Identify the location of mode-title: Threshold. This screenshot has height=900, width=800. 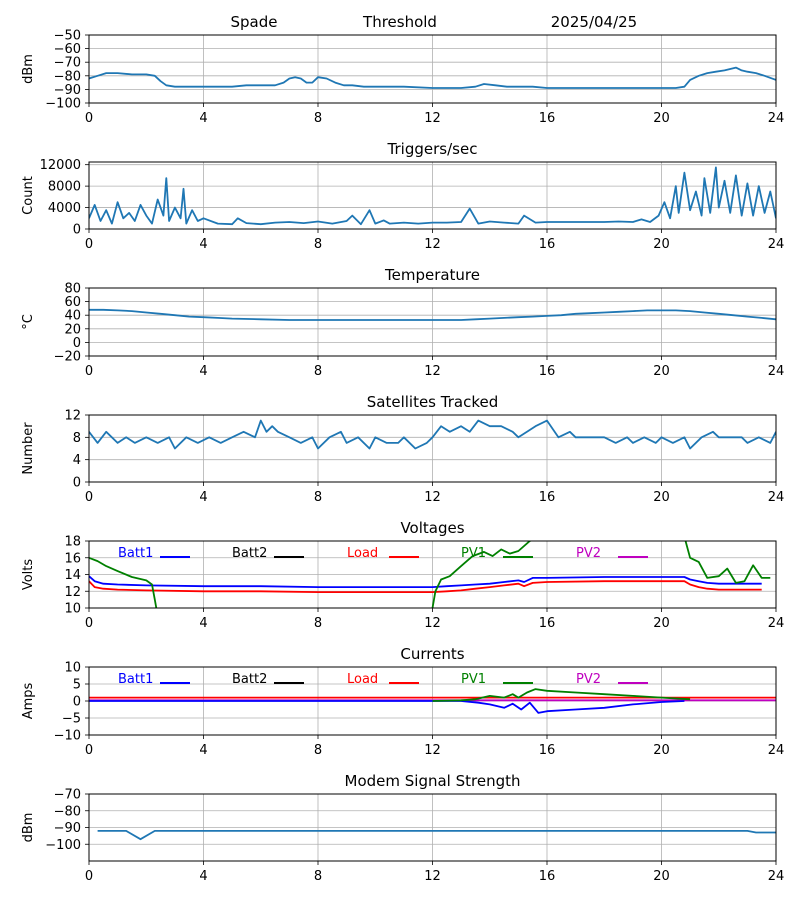
(399, 22).